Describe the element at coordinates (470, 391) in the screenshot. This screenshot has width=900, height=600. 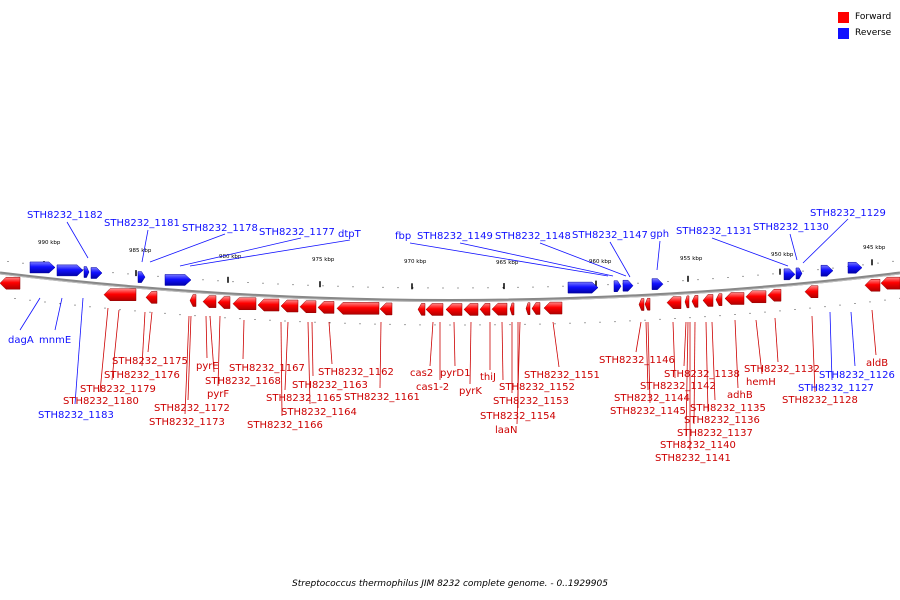
I see `gene-label: pyrK` at that location.